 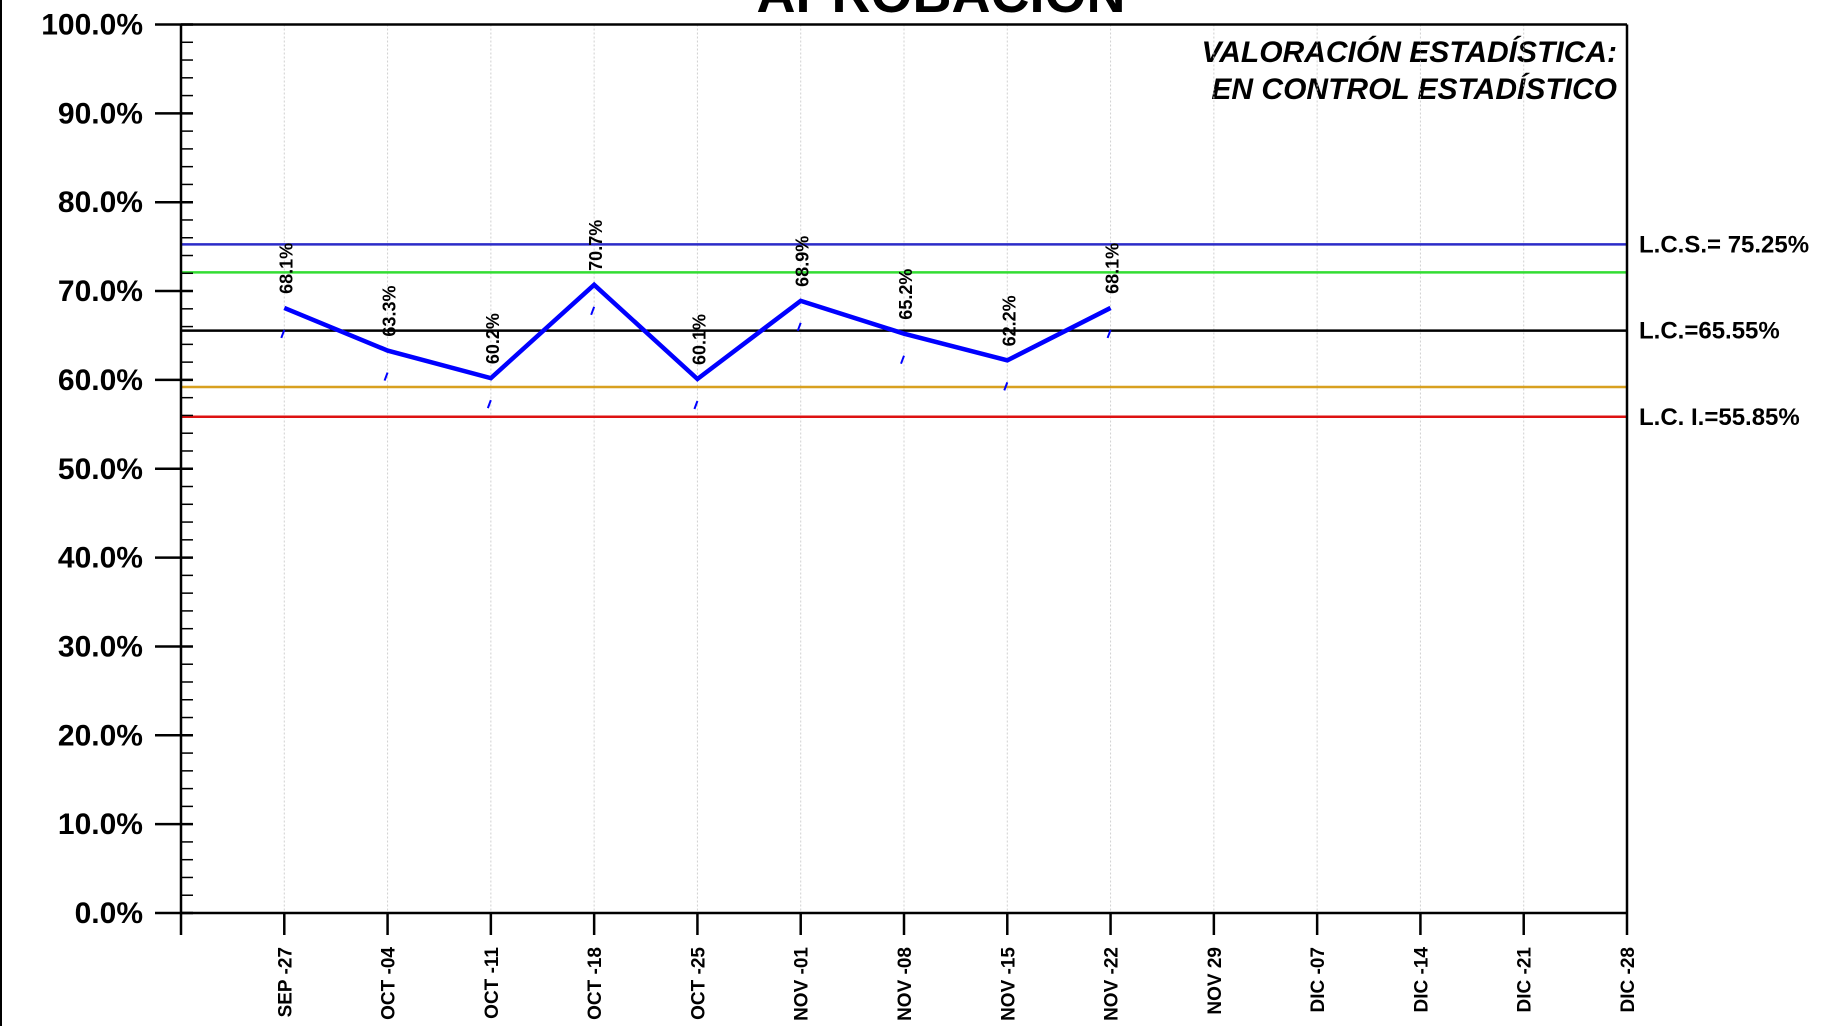 I want to click on y-tick-label: 70.0%, so click(x=100, y=291).